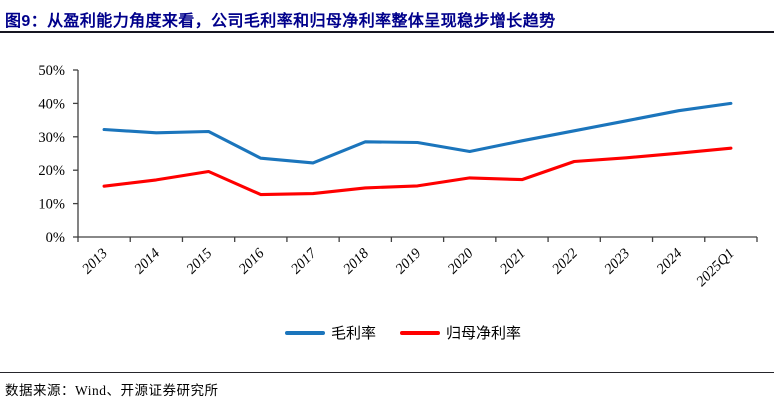  I want to click on x-axis-tick-label: 2024, so click(670, 262).